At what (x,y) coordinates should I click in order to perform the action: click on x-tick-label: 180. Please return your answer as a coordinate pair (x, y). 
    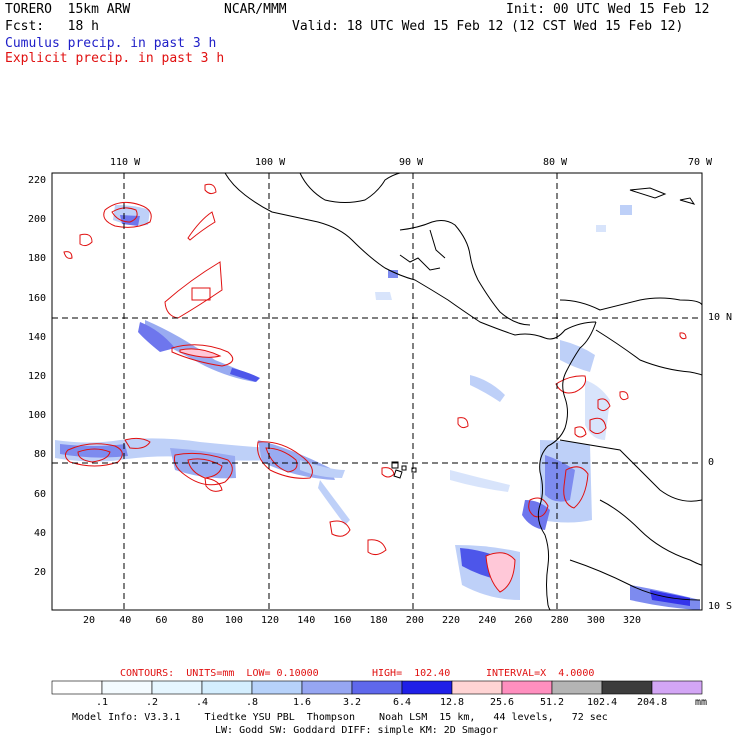
    Looking at the image, I should click on (378, 620).